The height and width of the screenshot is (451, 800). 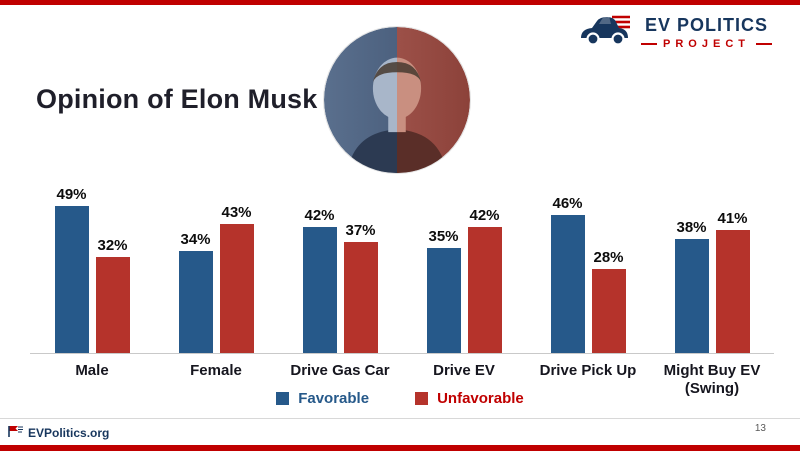 What do you see at coordinates (712, 267) in the screenshot?
I see `bar-pair: 38% 41%` at bounding box center [712, 267].